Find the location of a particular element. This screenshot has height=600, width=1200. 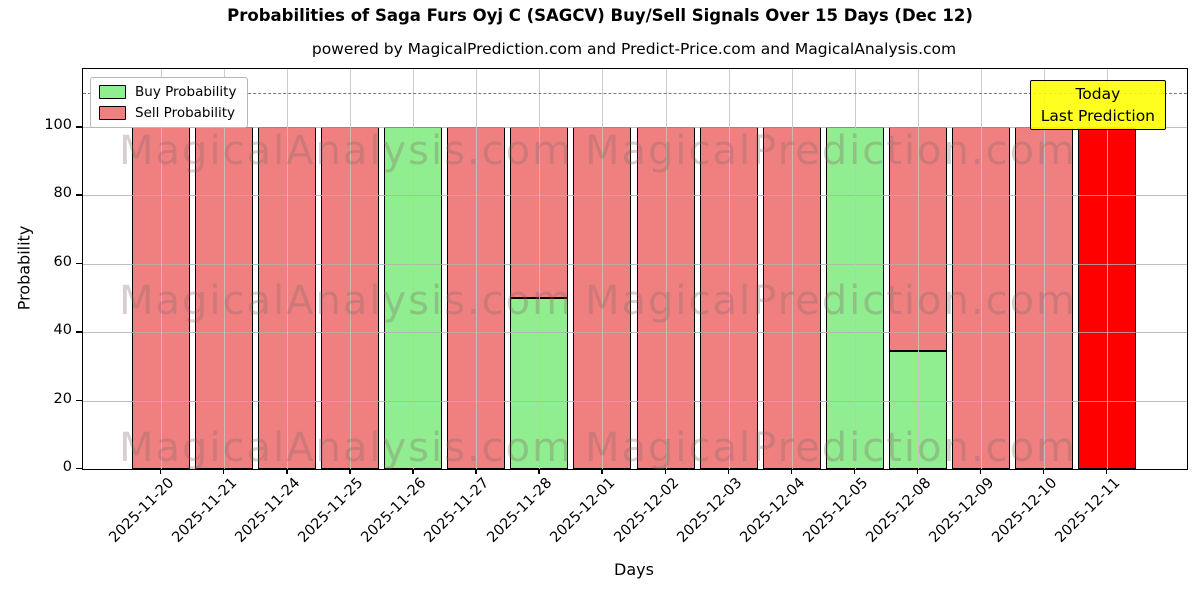

sell-legend-label: Sell Probability is located at coordinates (185, 113).